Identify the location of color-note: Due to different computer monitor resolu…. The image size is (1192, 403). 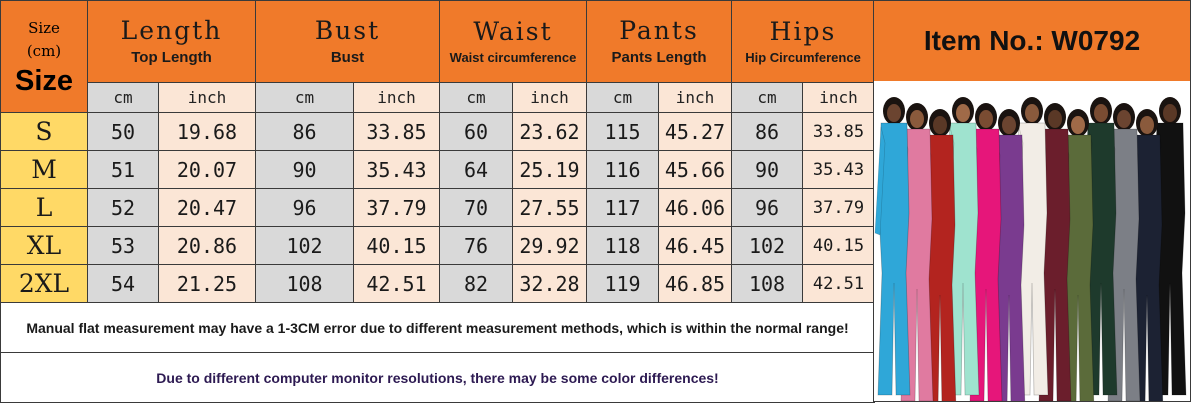
(437, 377).